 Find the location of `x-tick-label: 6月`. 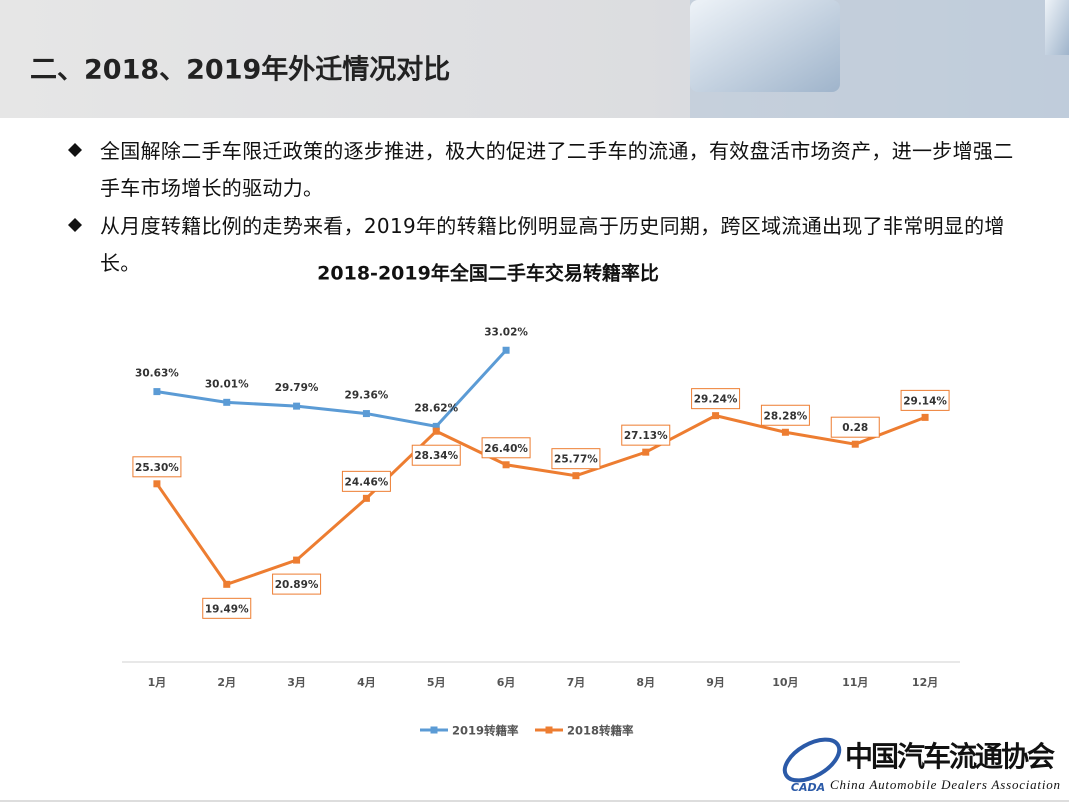

x-tick-label: 6月 is located at coordinates (506, 682).